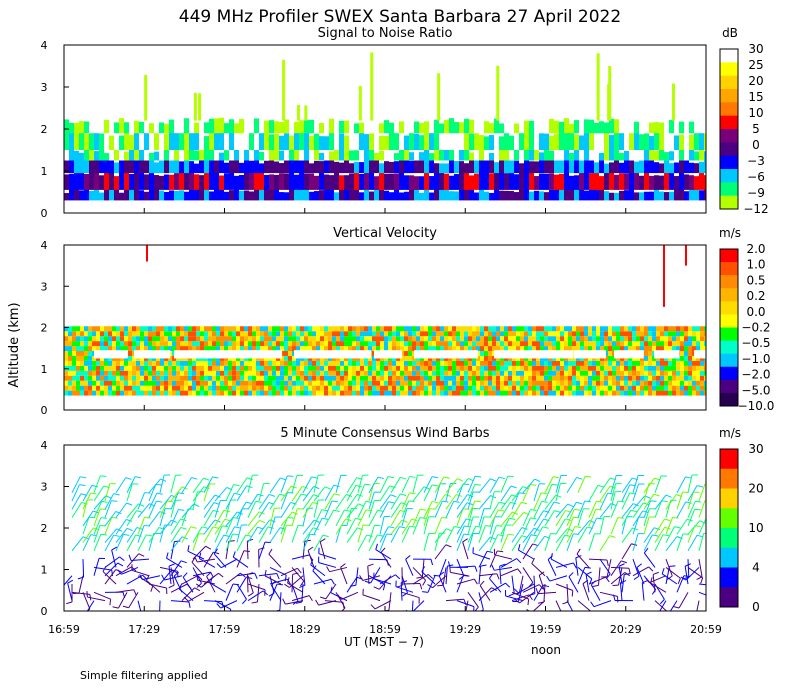  I want to click on panel-title: Vertical Velocity, so click(385, 233).